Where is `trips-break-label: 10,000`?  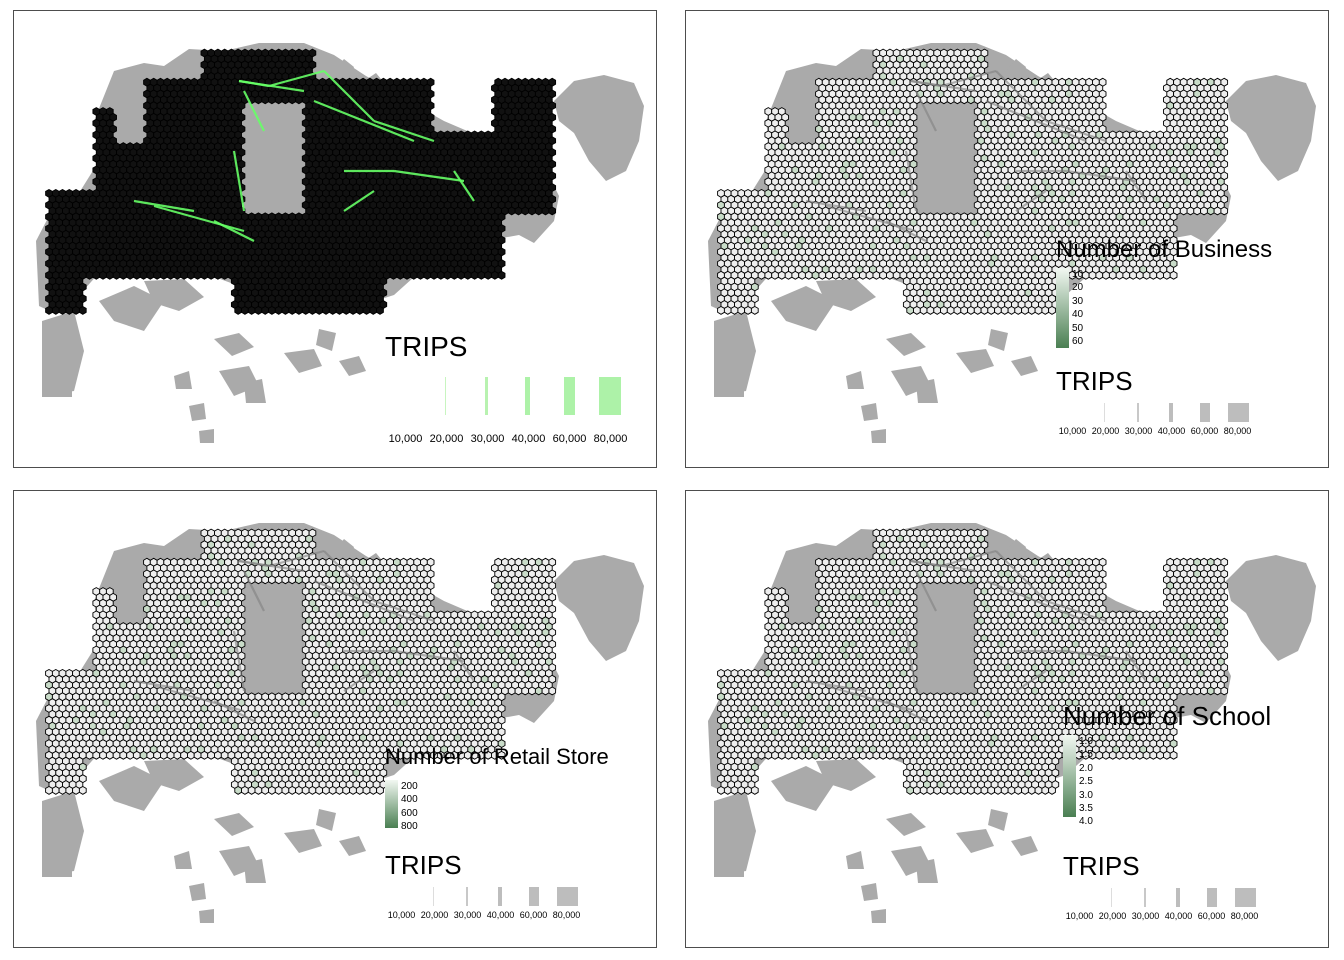
trips-break-label: 10,000 is located at coordinates (1072, 431).